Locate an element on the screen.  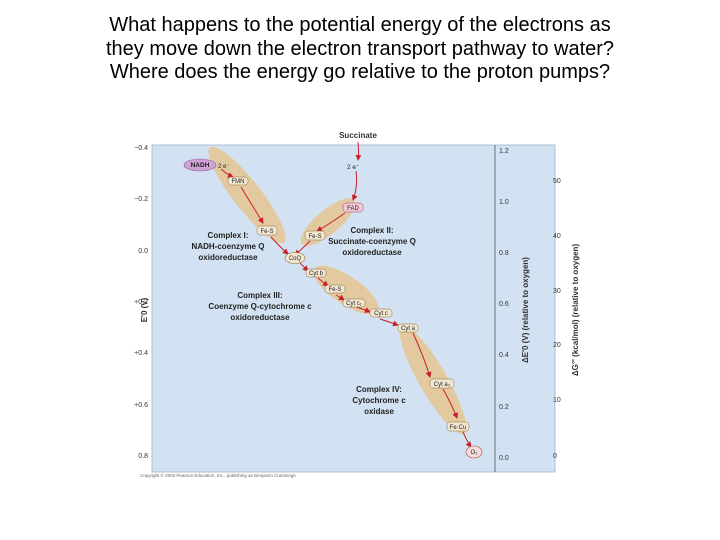
complex-1-label-line1: Complex I: is located at coordinates (228, 235).